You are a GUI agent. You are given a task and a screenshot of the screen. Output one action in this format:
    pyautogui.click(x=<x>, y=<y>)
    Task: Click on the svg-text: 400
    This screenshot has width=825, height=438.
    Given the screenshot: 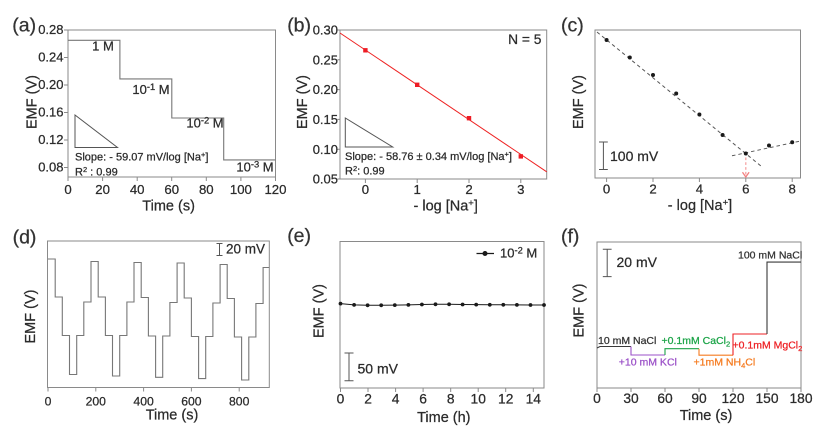 What is the action you would take?
    pyautogui.click(x=143, y=401)
    